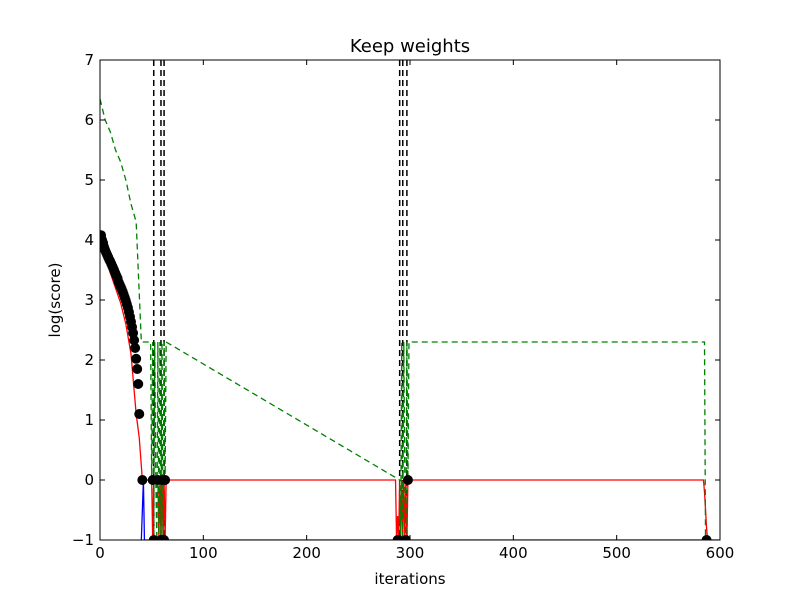 This screenshot has width=800, height=600. I want to click on y-tick-label: 3, so click(89, 300).